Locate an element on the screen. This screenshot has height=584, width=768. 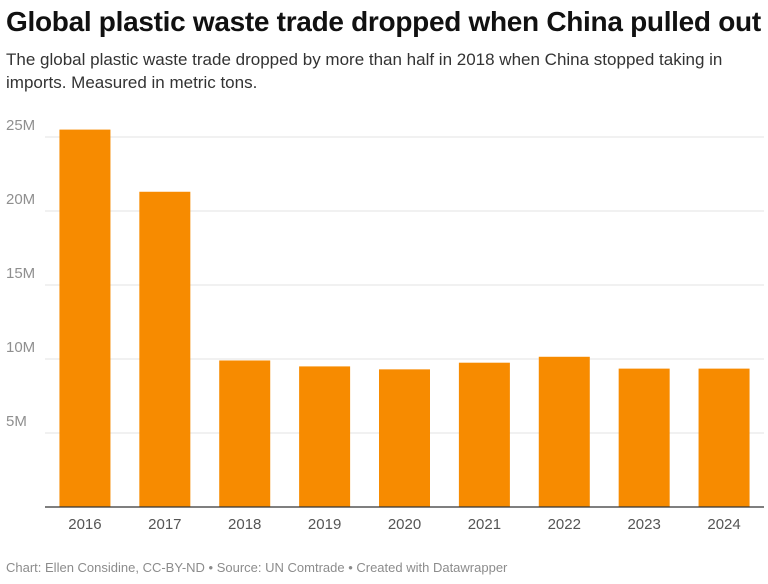
y-tick-label: 25M is located at coordinates (20, 126).